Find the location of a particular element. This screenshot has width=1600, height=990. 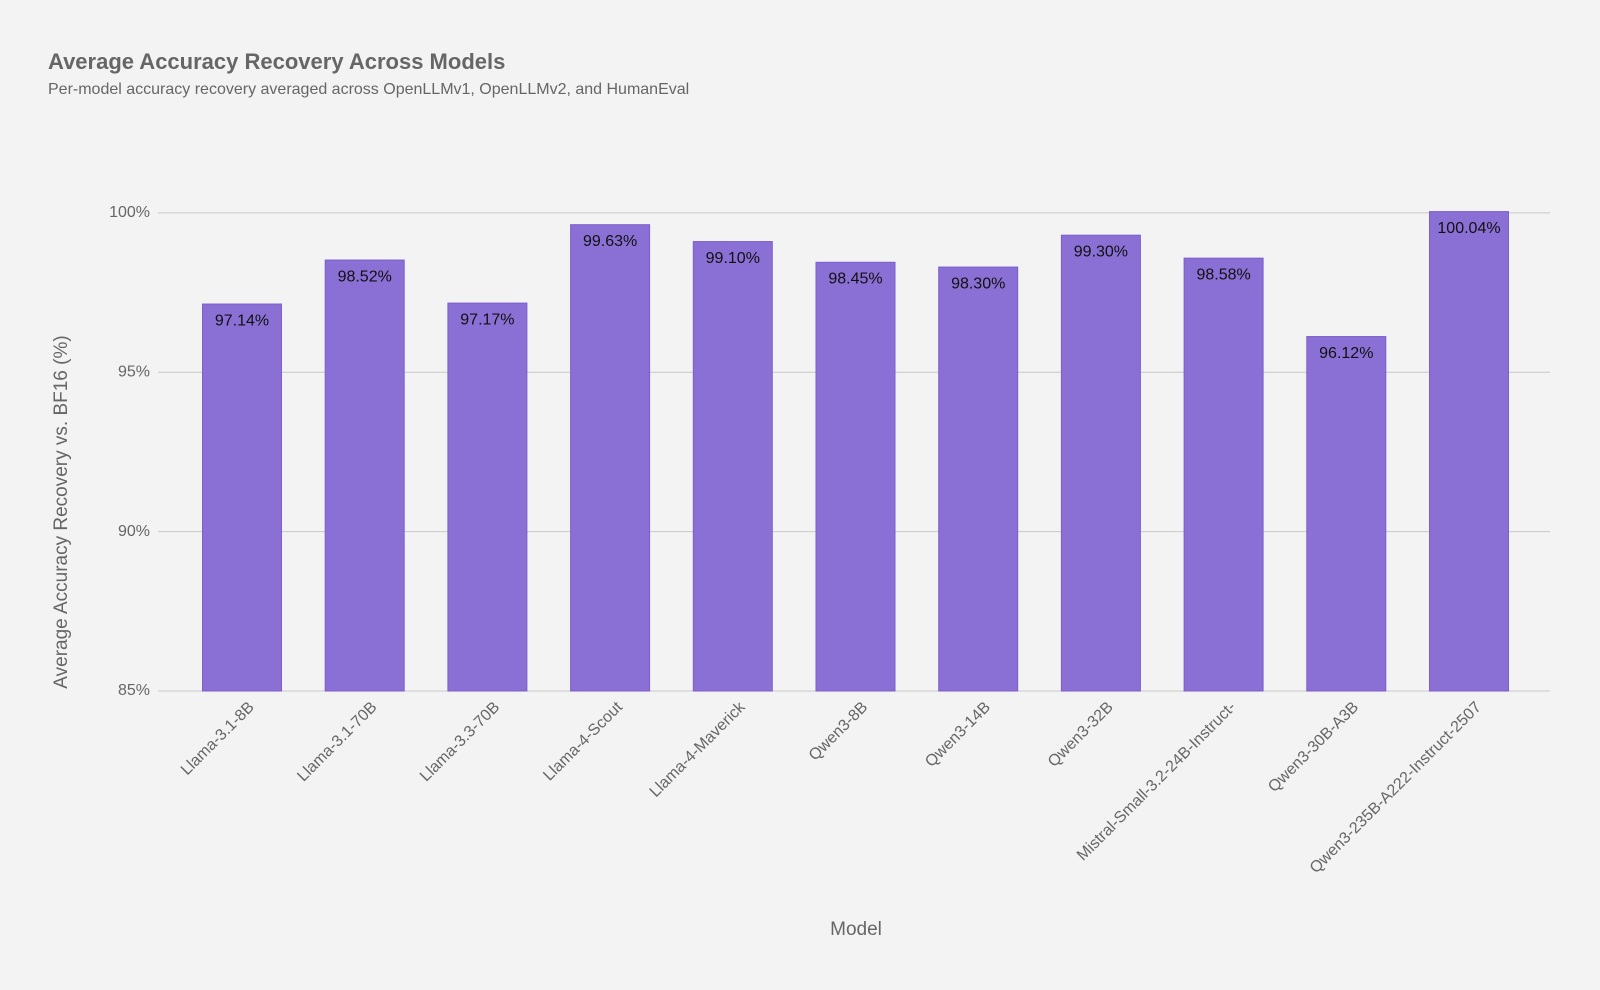

y-tick-label: 95% is located at coordinates (134, 371).